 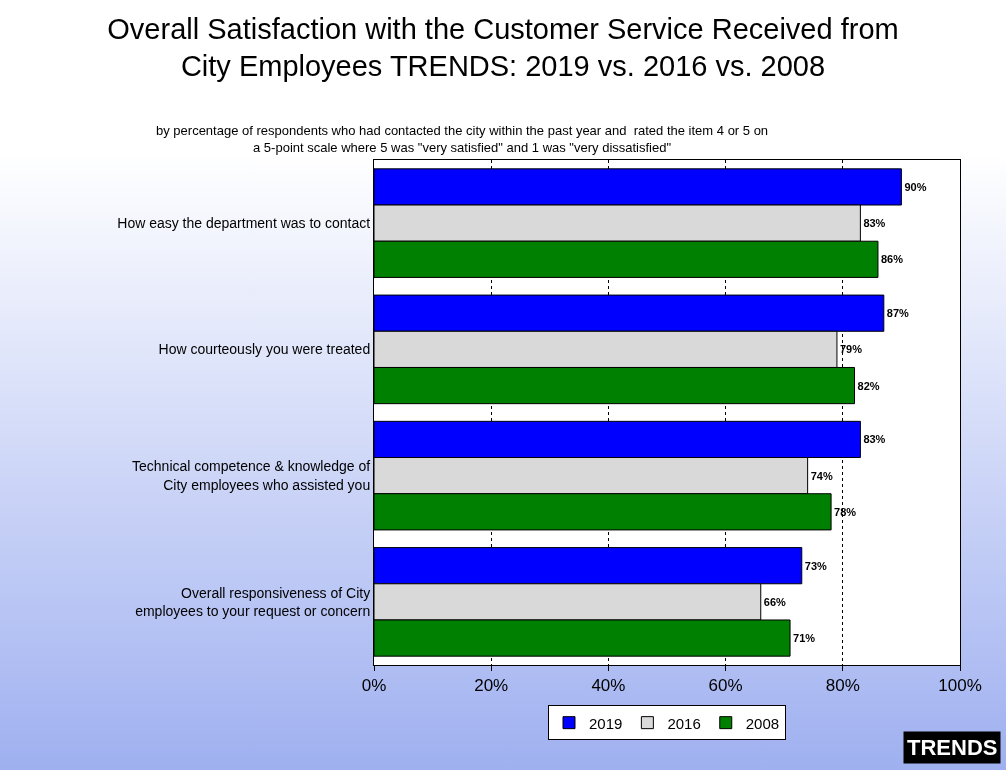 I want to click on y-tick-label: How courteously you were treated, so click(x=264, y=349).